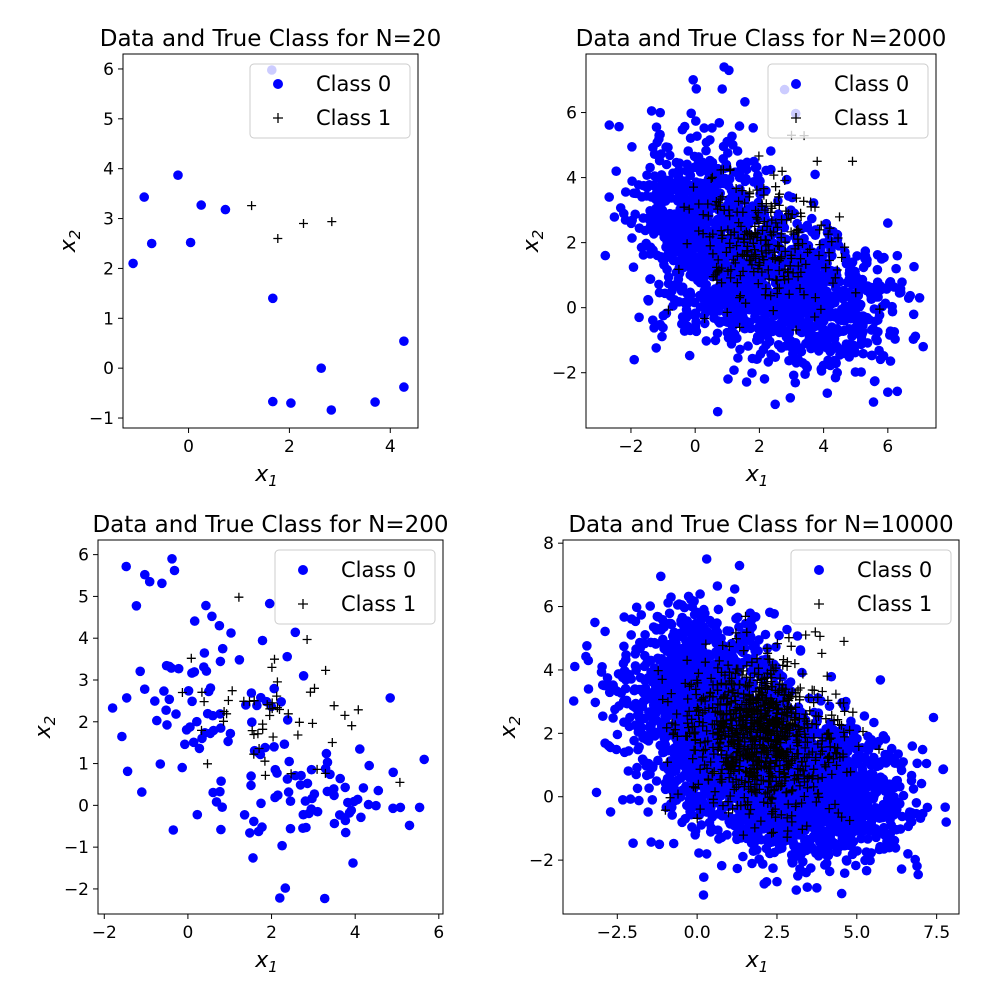  What do you see at coordinates (871, 118) in the screenshot?
I see `legend-label: Class 1` at bounding box center [871, 118].